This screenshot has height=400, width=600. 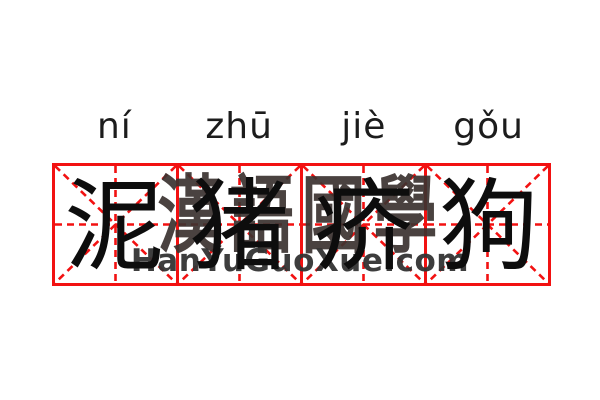 What do you see at coordinates (239, 126) in the screenshot?
I see `pinyin-syllable-2: zhū` at bounding box center [239, 126].